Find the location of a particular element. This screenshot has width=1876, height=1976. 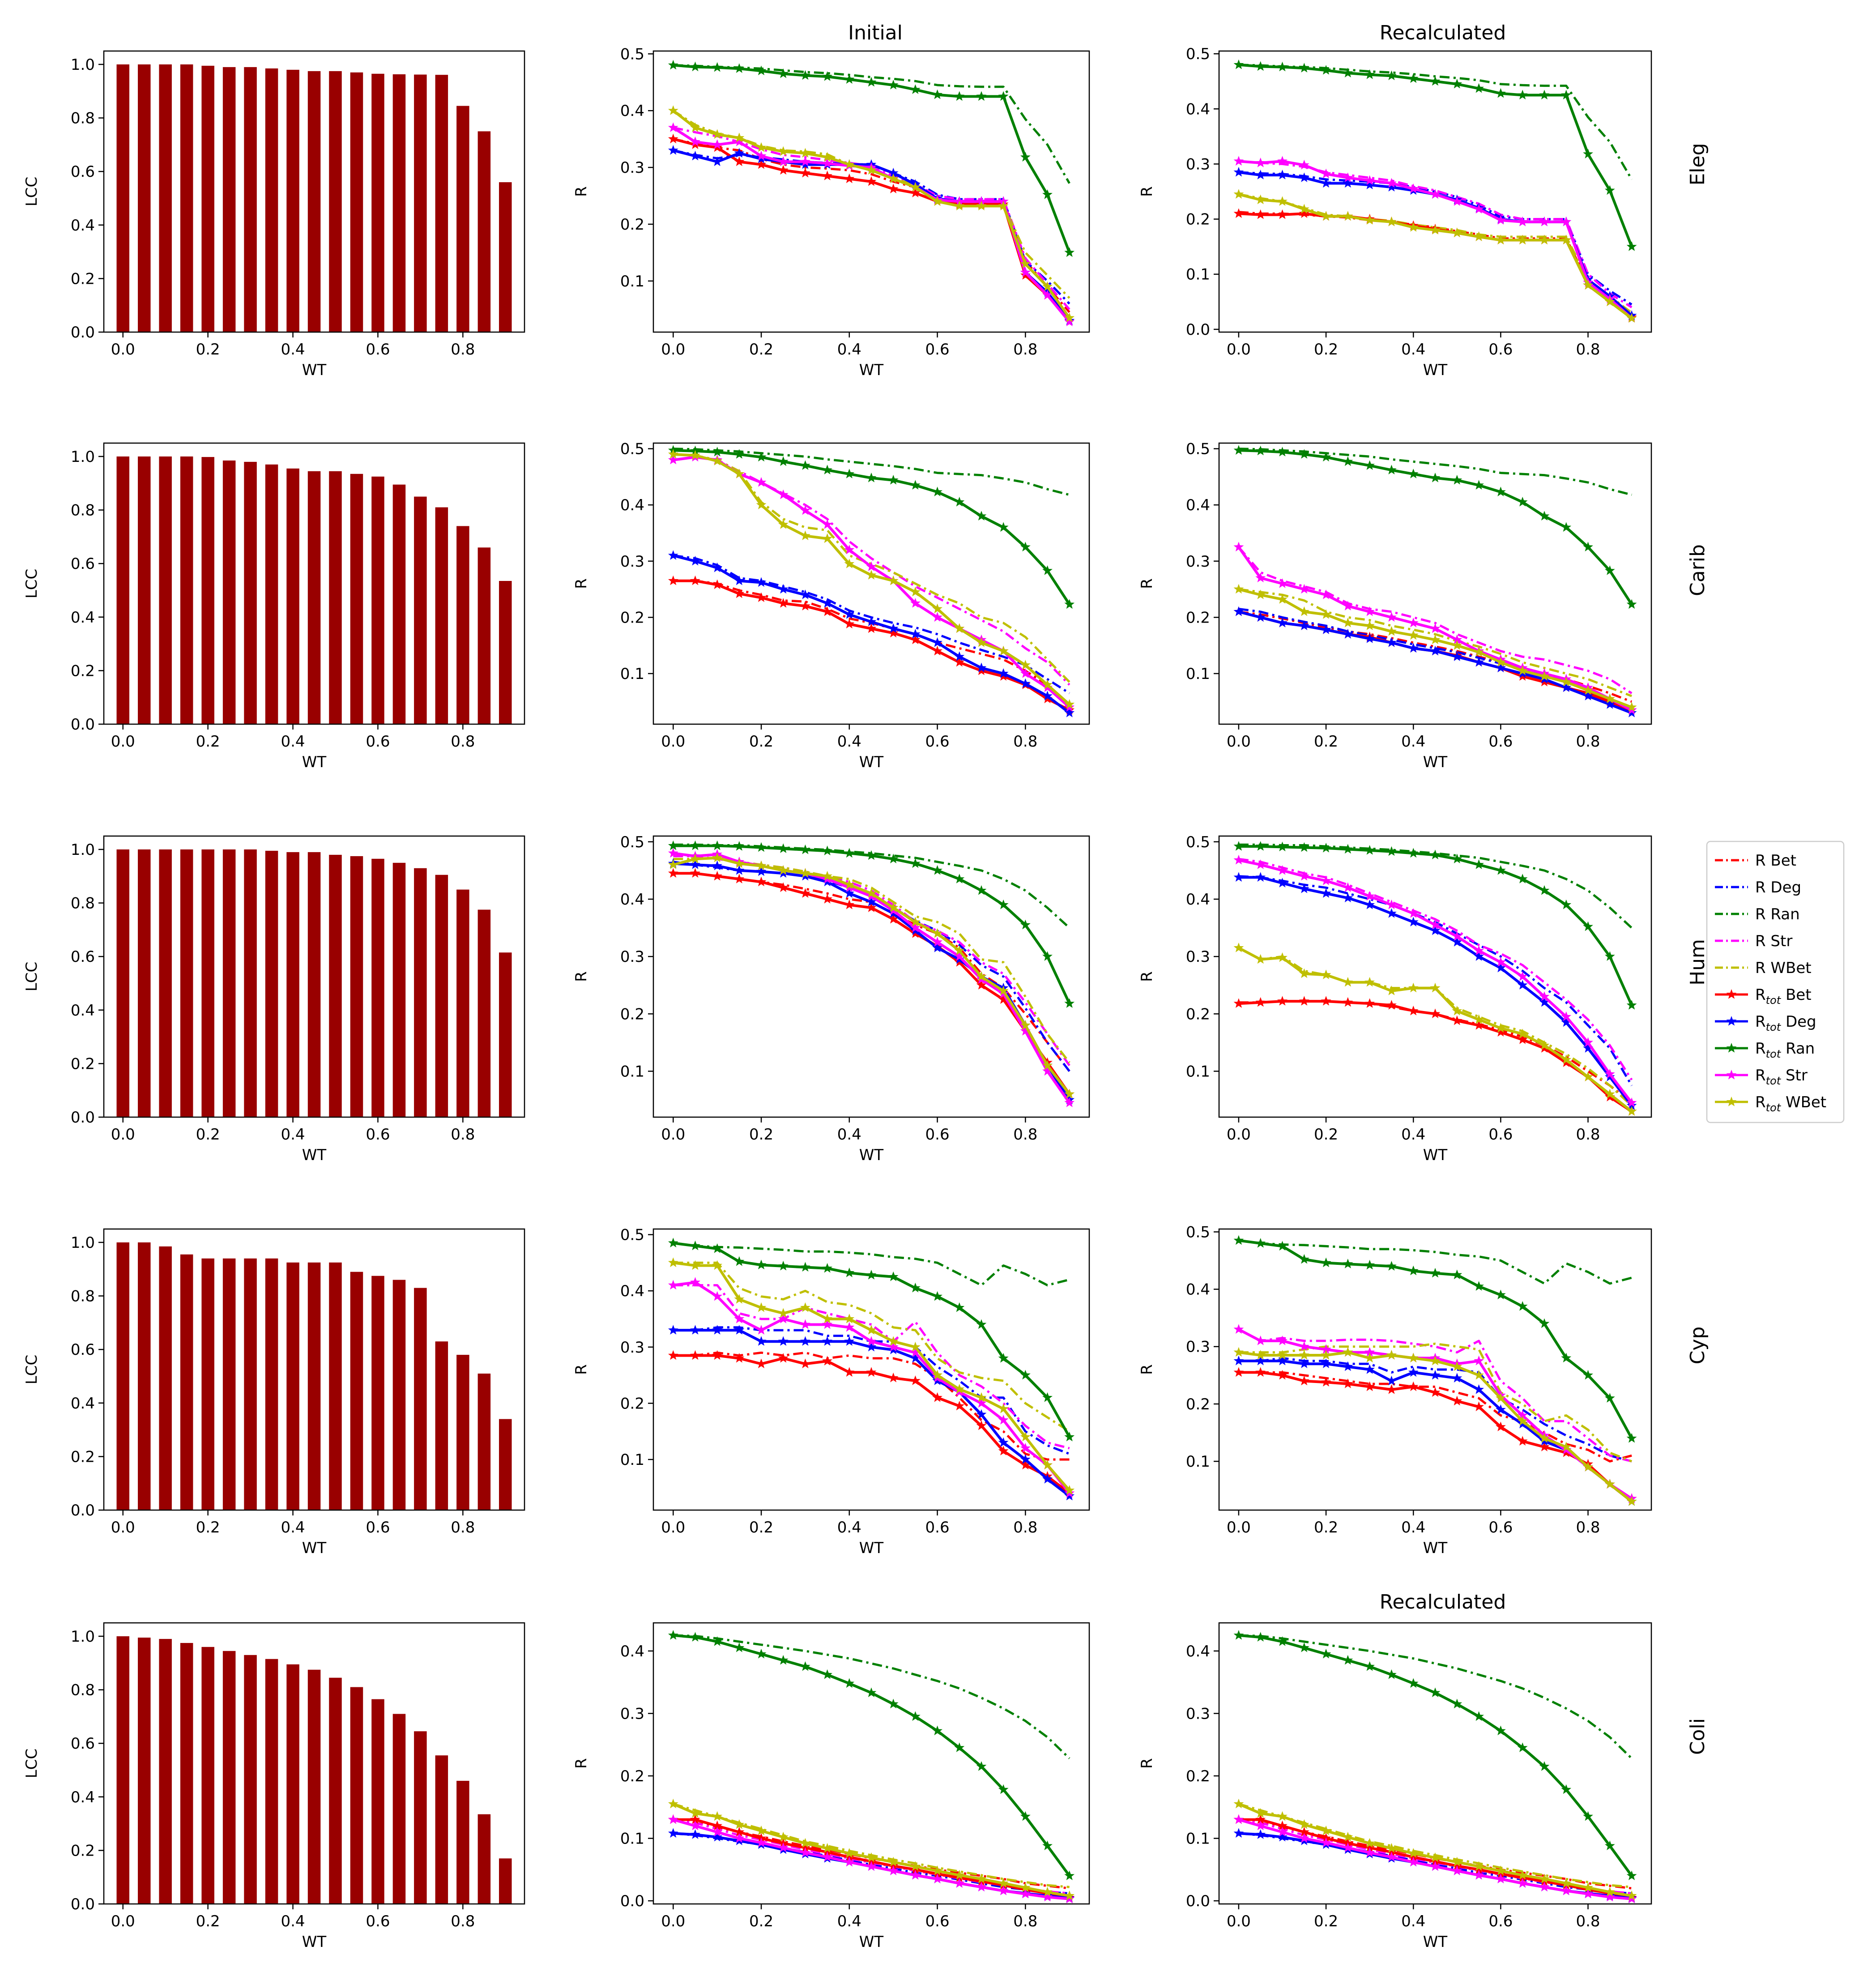

cyp-lcc-xtick-label-2: 0.4 is located at coordinates (293, 1527).